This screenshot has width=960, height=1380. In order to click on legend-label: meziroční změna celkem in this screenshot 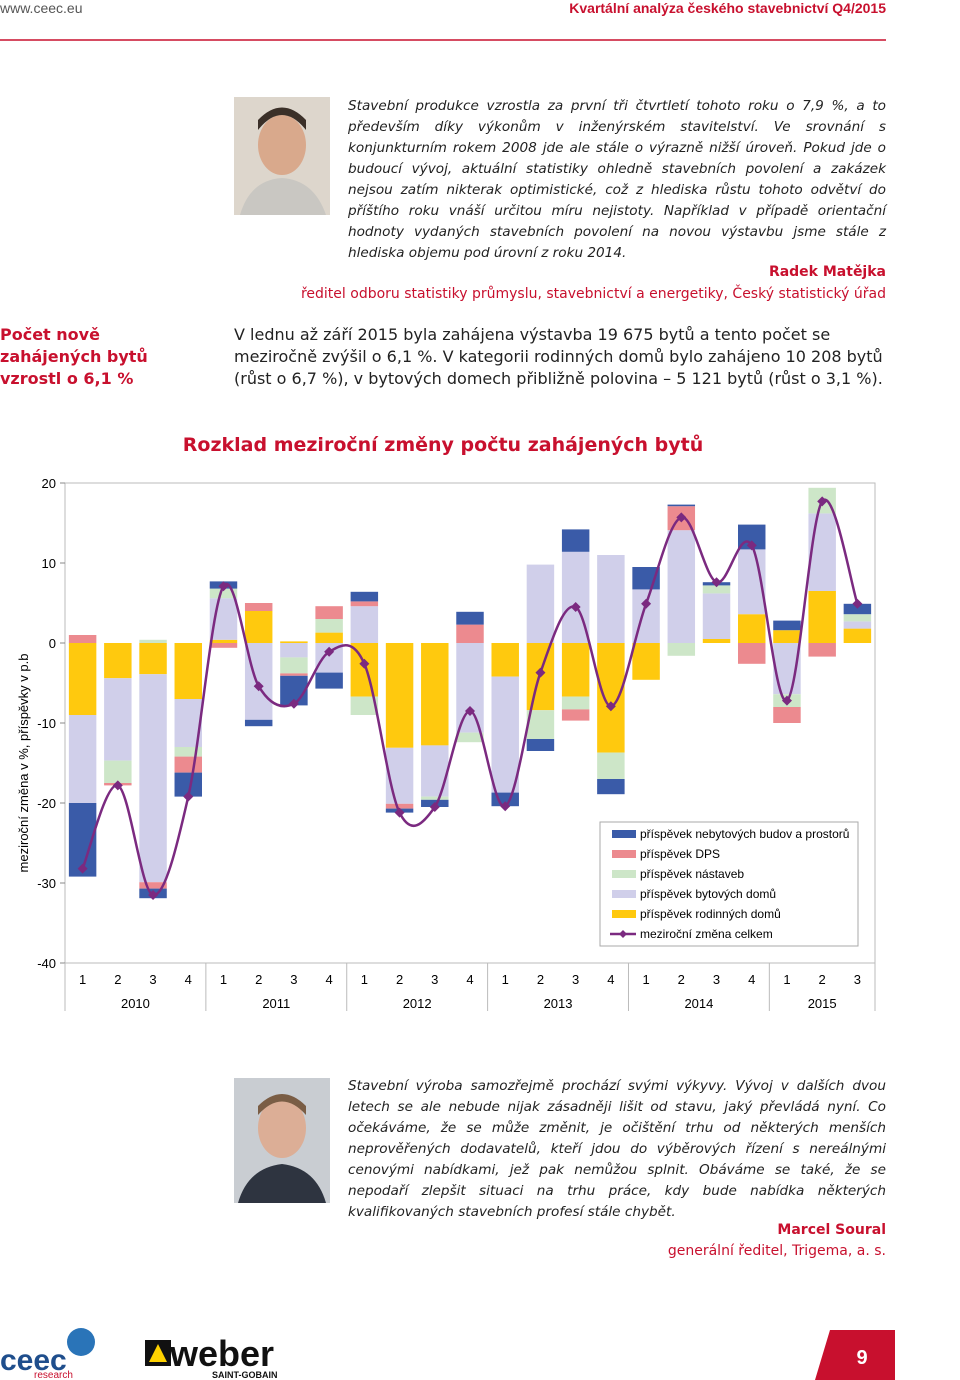, I will do `click(706, 934)`.